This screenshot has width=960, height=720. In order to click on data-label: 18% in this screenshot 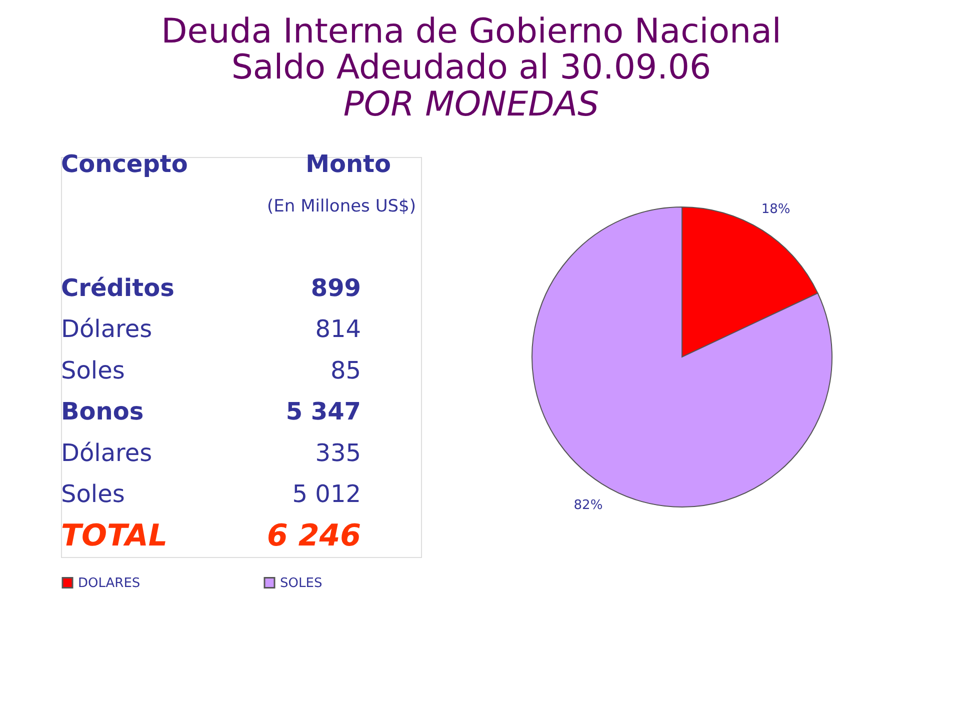, I will do `click(775, 210)`.